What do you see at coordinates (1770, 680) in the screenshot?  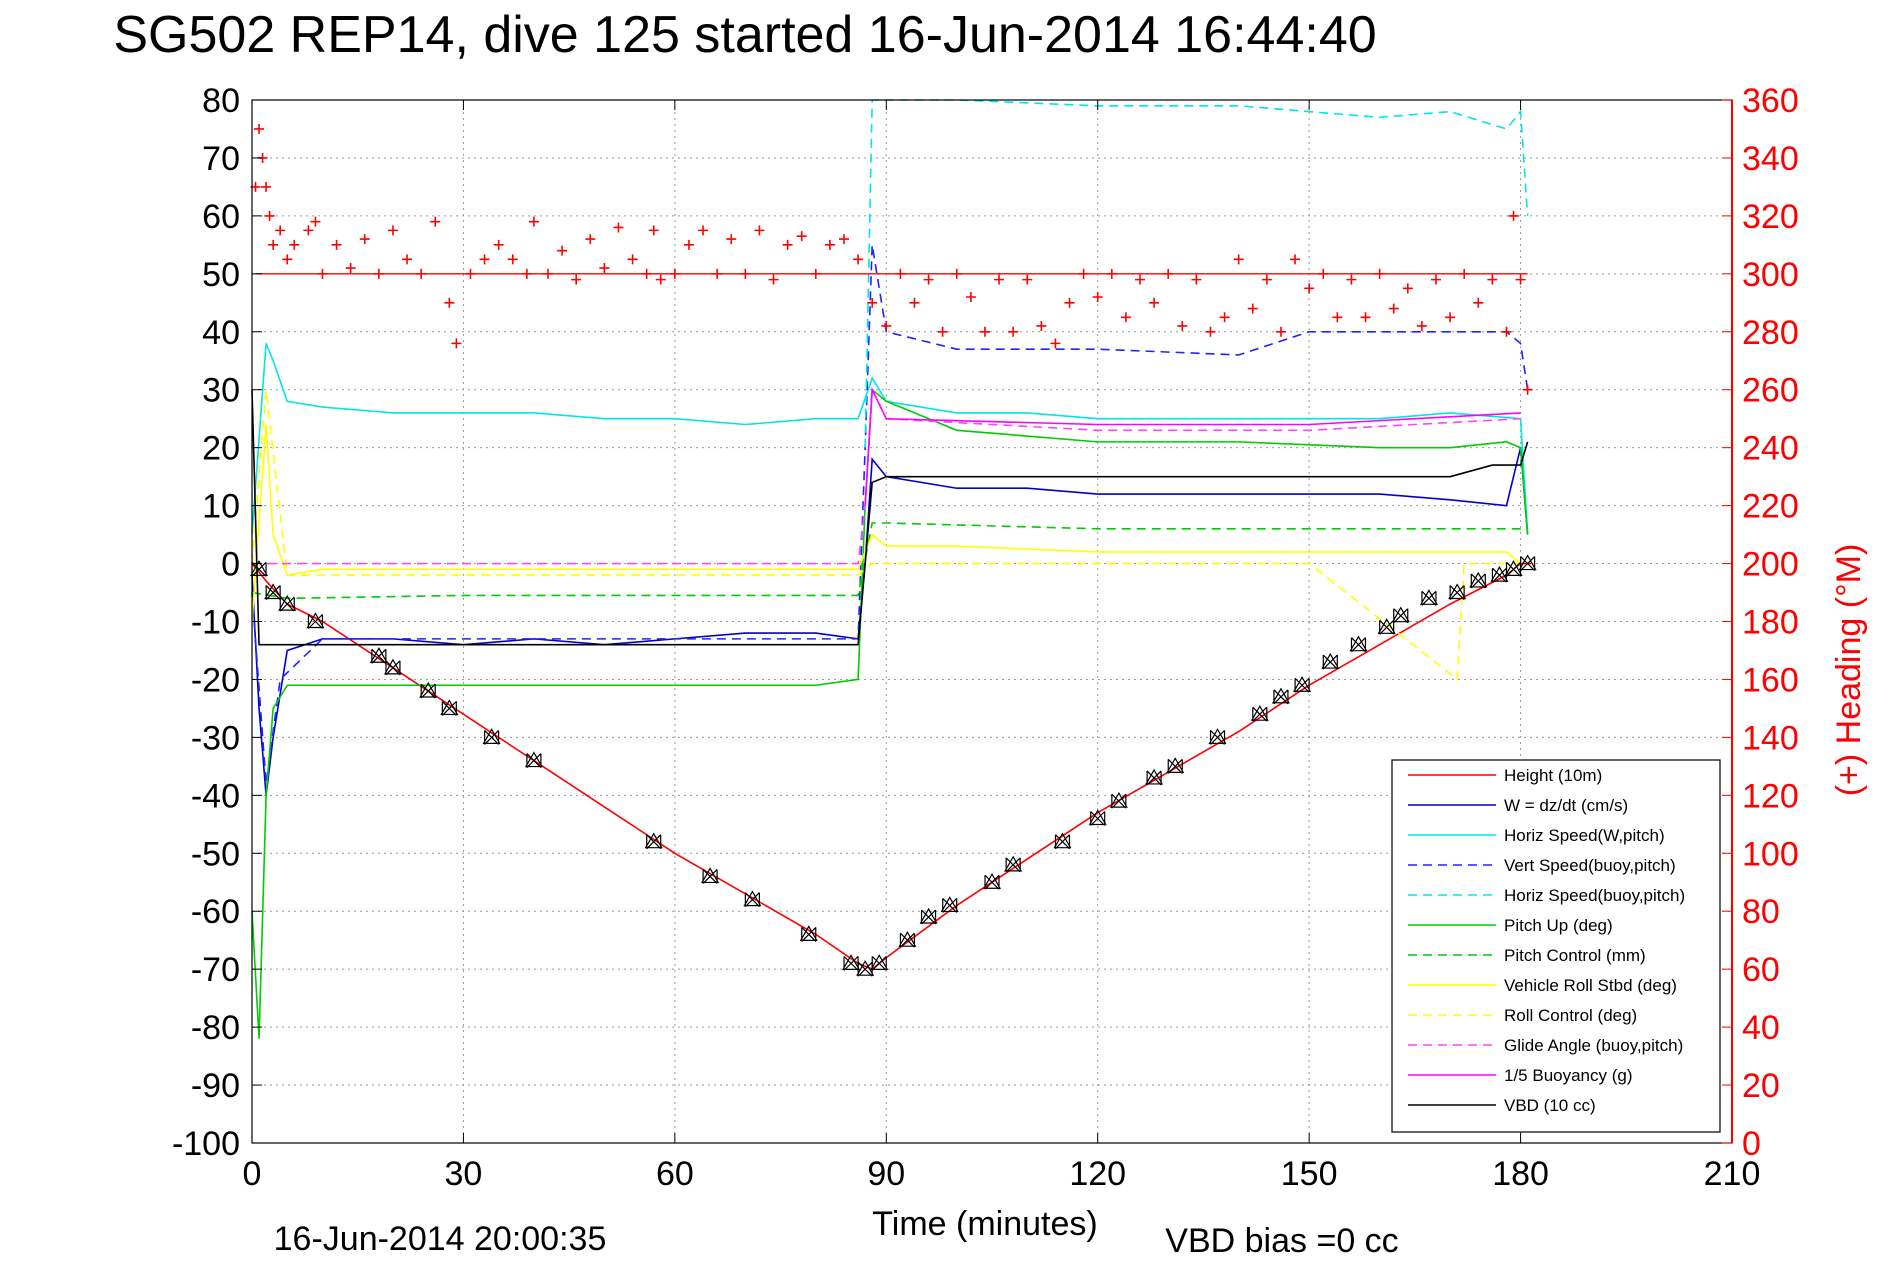 I see `y-right-tick-label: 160` at bounding box center [1770, 680].